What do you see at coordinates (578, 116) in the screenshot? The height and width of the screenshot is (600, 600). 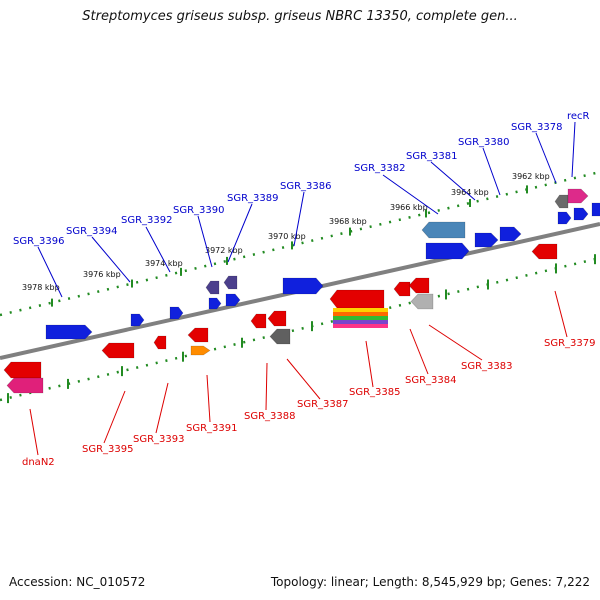 I see `top-gene-label-recr: recR` at bounding box center [578, 116].